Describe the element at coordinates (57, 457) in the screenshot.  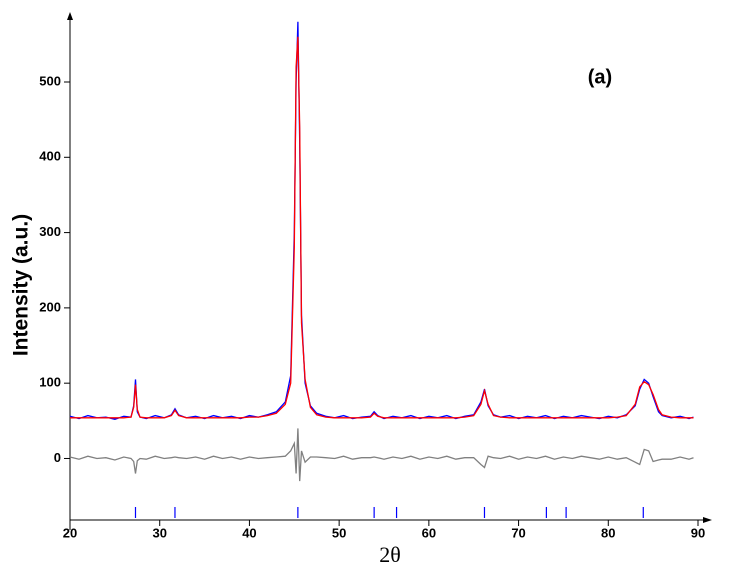
I see `y-tick-label: 0` at that location.